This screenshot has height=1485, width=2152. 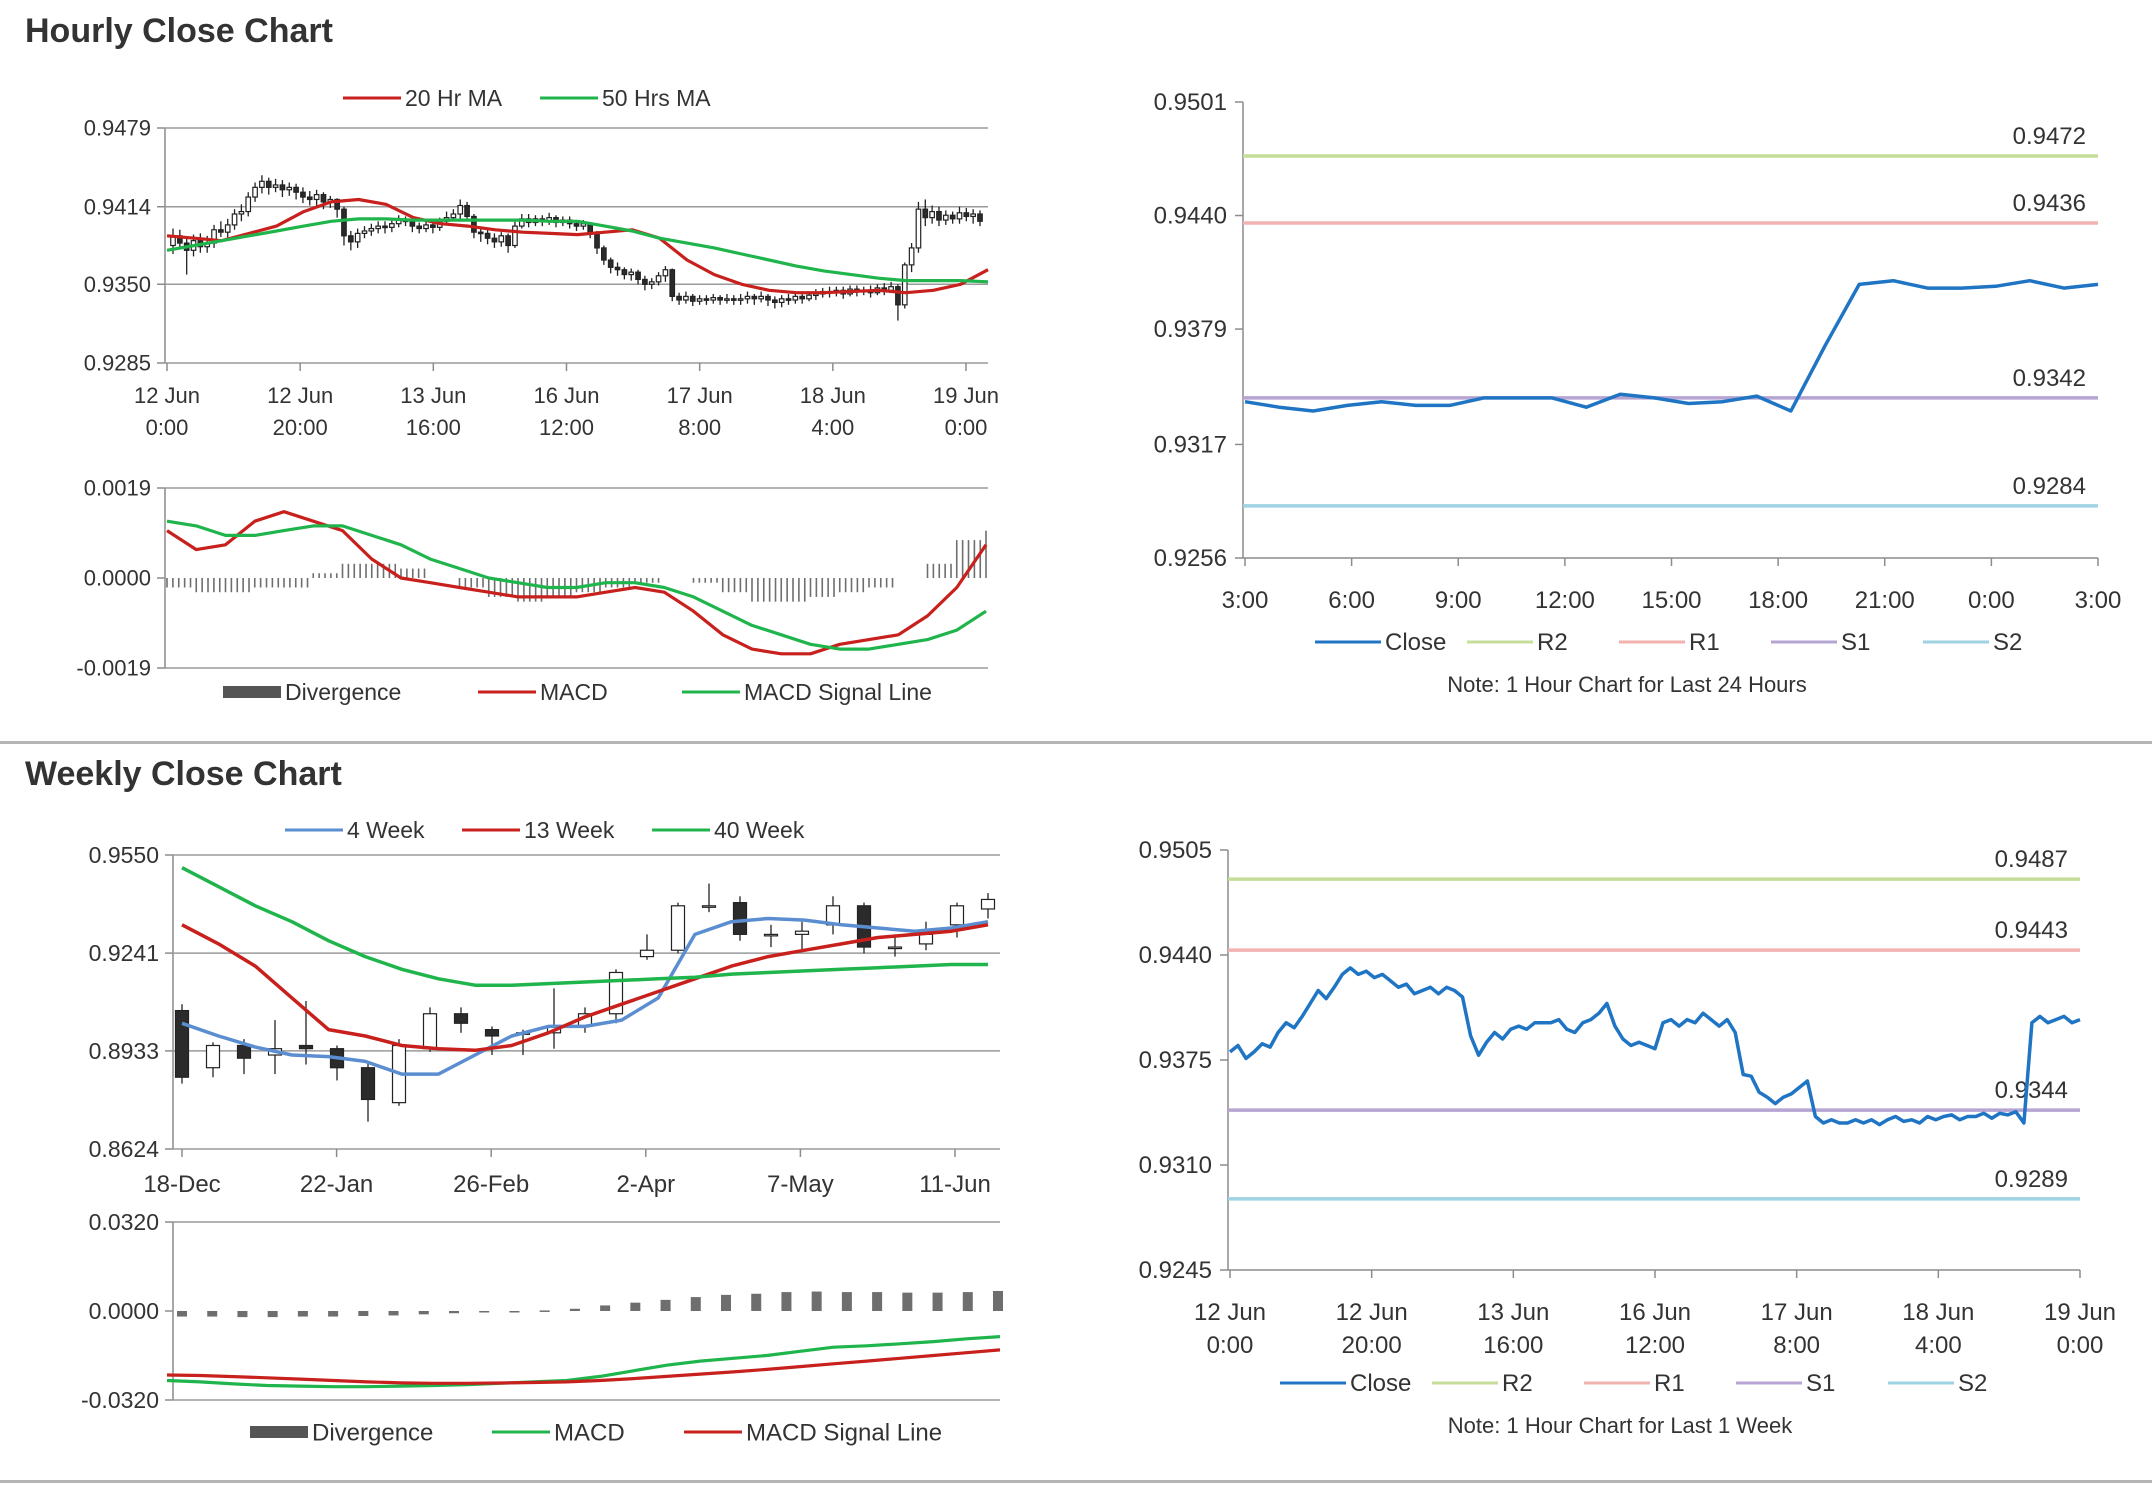 I want to click on weekly-section-title: Weekly Close Chart, so click(x=183, y=774).